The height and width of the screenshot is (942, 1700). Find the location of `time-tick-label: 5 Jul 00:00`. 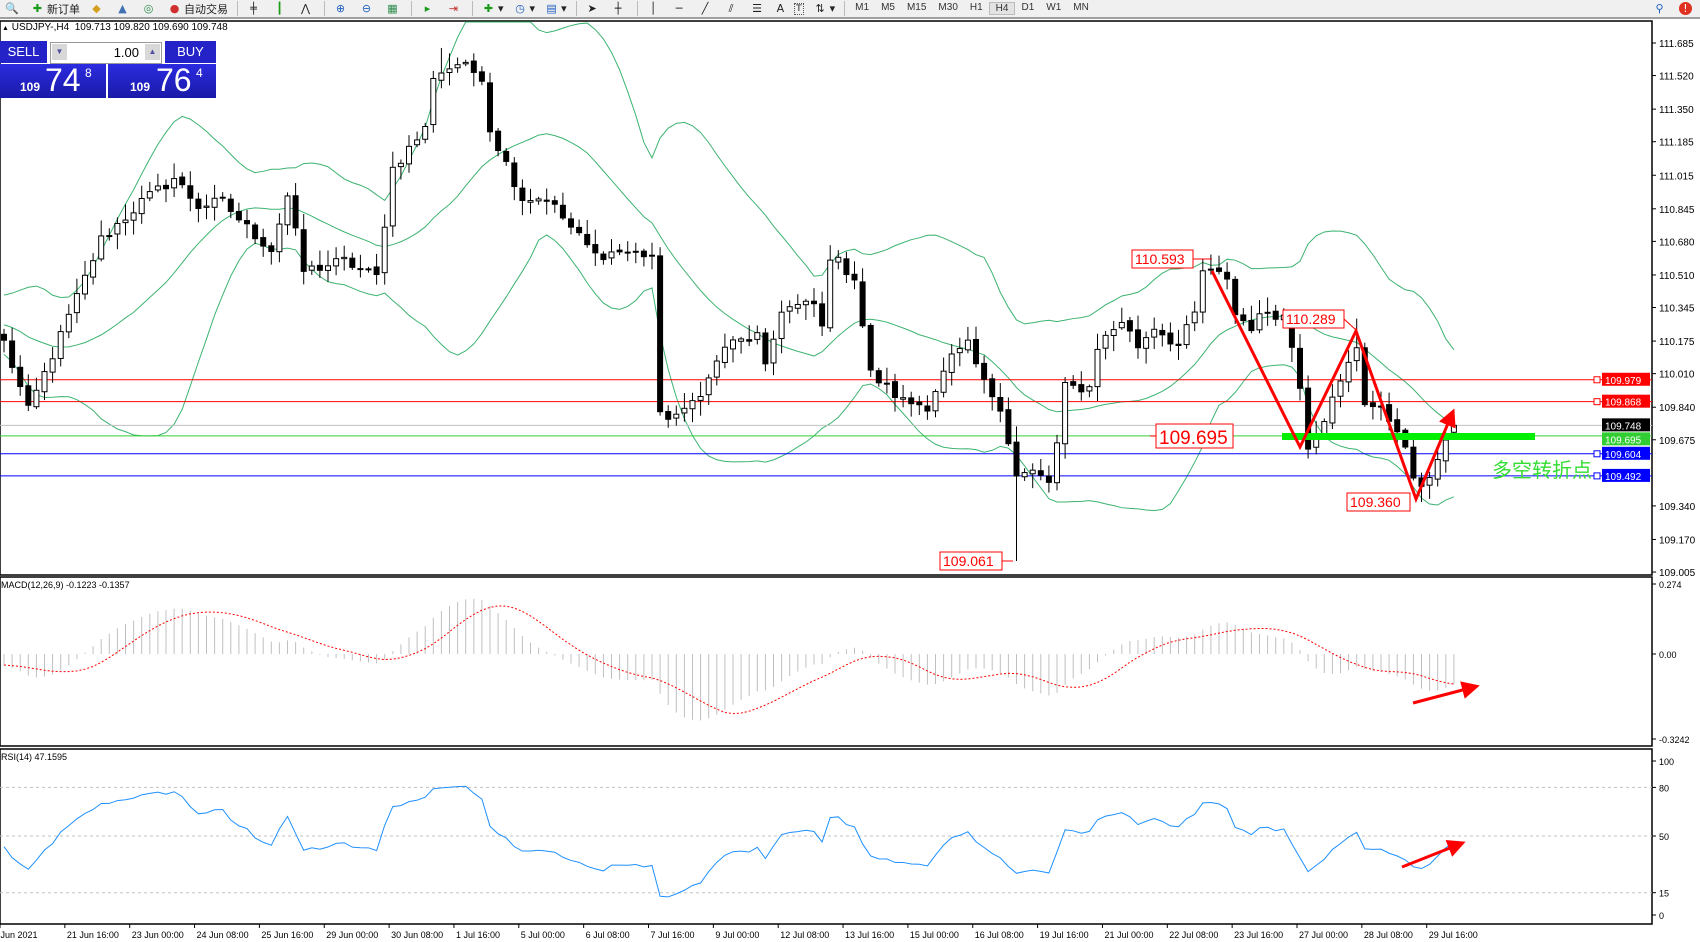

time-tick-label: 5 Jul 00:00 is located at coordinates (543, 935).